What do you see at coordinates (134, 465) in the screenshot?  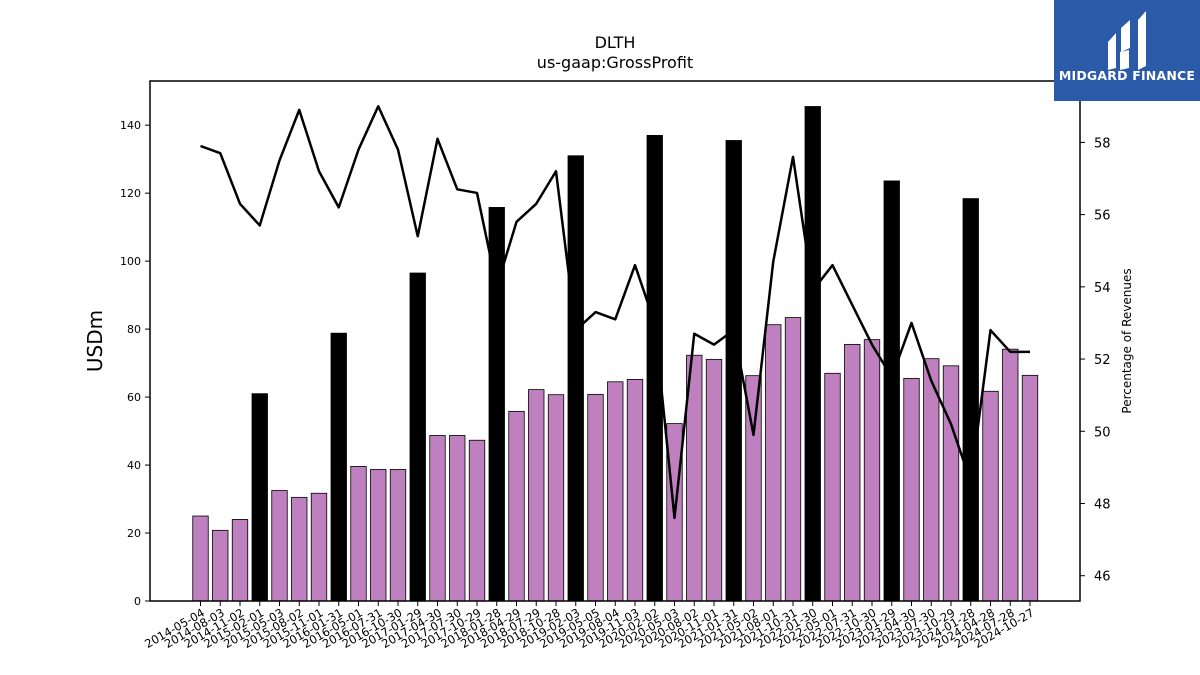 I see `y-tick-label: 40` at bounding box center [134, 465].